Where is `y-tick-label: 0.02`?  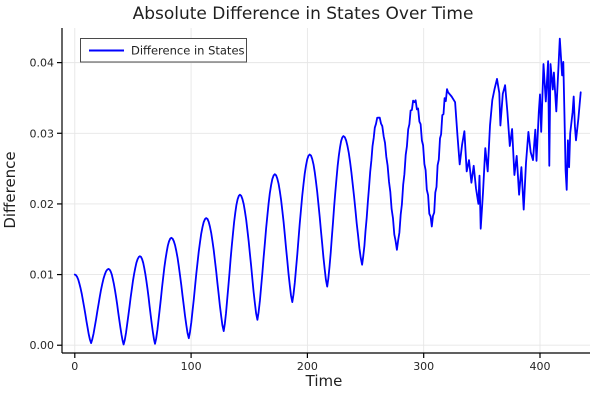 y-tick-label: 0.02 is located at coordinates (42, 204).